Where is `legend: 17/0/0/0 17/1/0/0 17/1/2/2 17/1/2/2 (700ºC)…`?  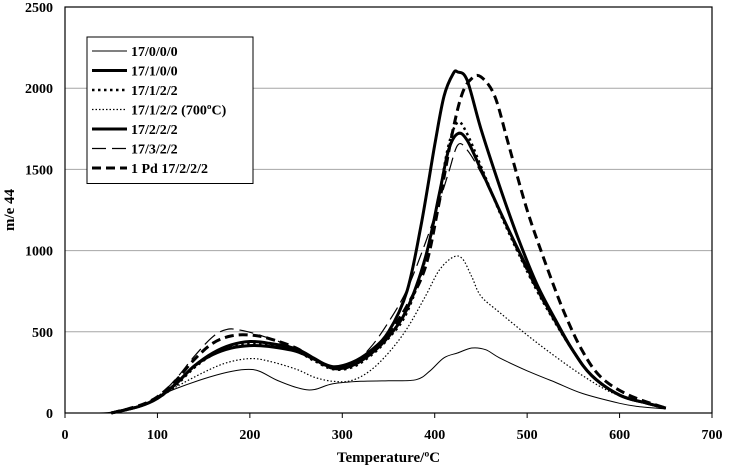 legend: 17/0/0/0 17/1/0/0 17/1/2/2 17/1/2/2 (700ºC)… is located at coordinates (170, 110).